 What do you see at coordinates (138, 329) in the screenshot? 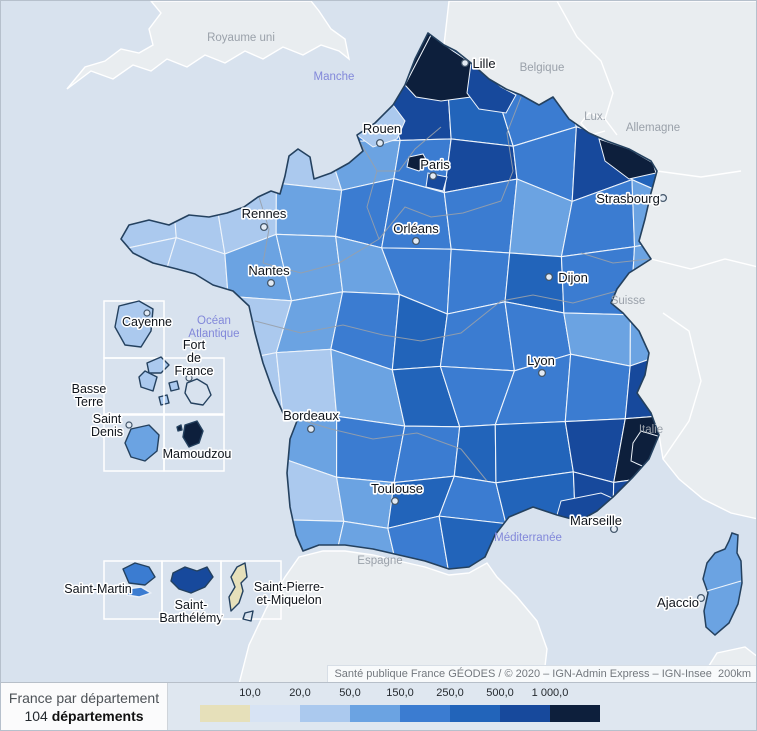
I see `territory-cayenne: Cayenne` at bounding box center [138, 329].